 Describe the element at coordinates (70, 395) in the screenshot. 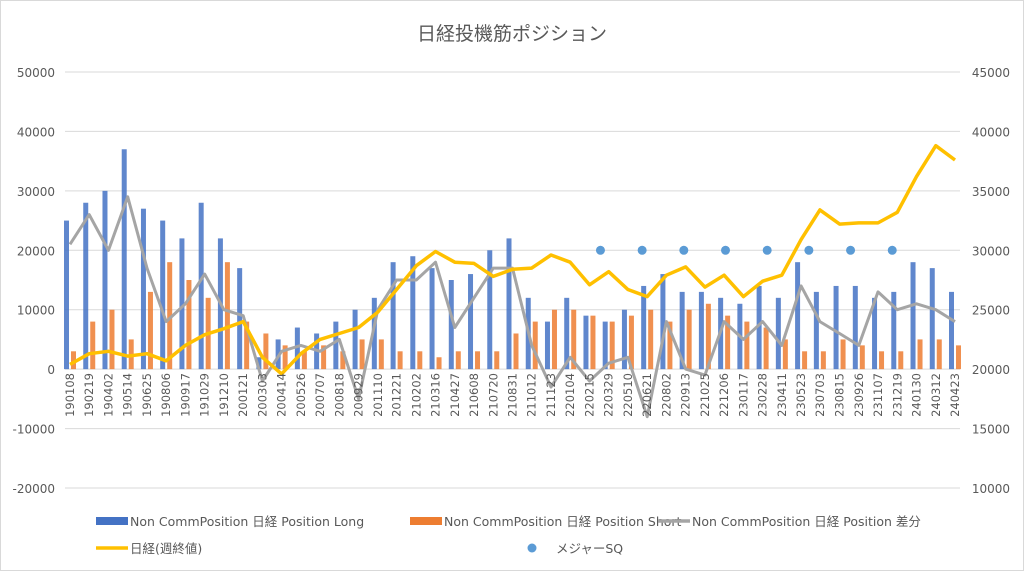

I see `x-tick-label: 190108` at that location.